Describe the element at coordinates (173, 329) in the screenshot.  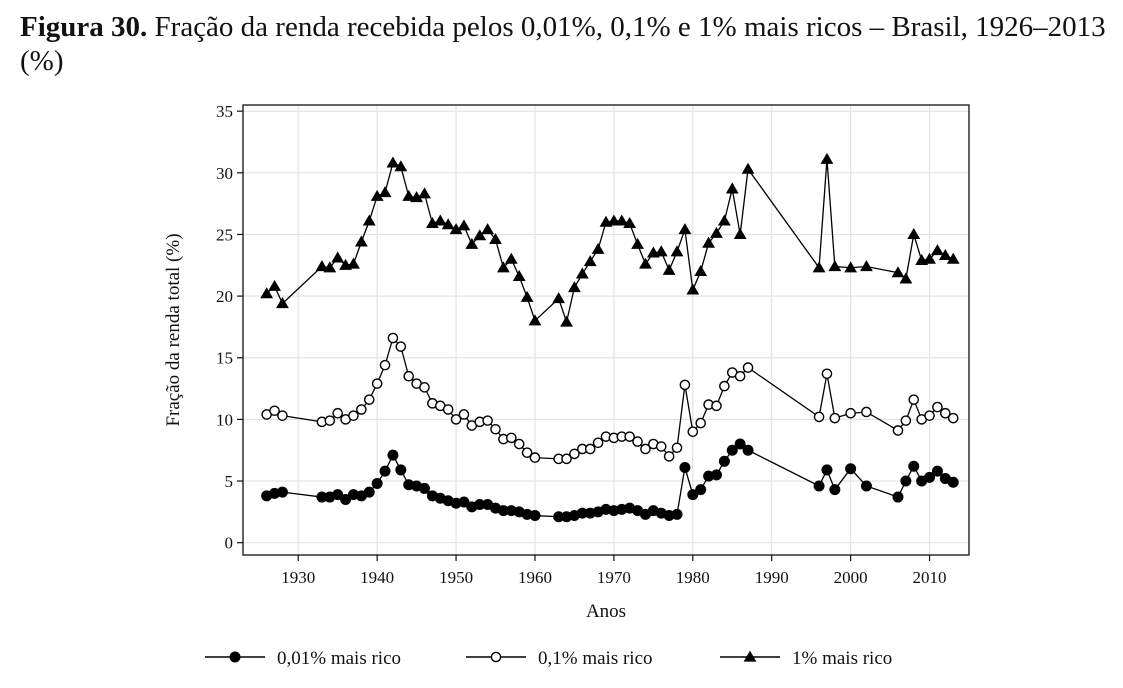
I see `y-axis-title: Fração da renda total (%)` at that location.